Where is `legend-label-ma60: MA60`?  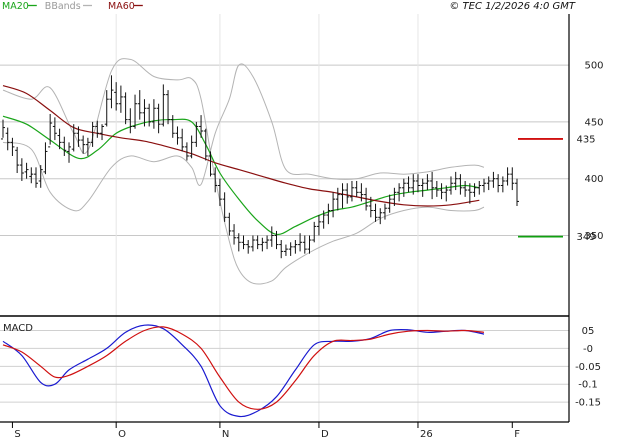
legend-label-ma60: MA60 is located at coordinates (121, 6).